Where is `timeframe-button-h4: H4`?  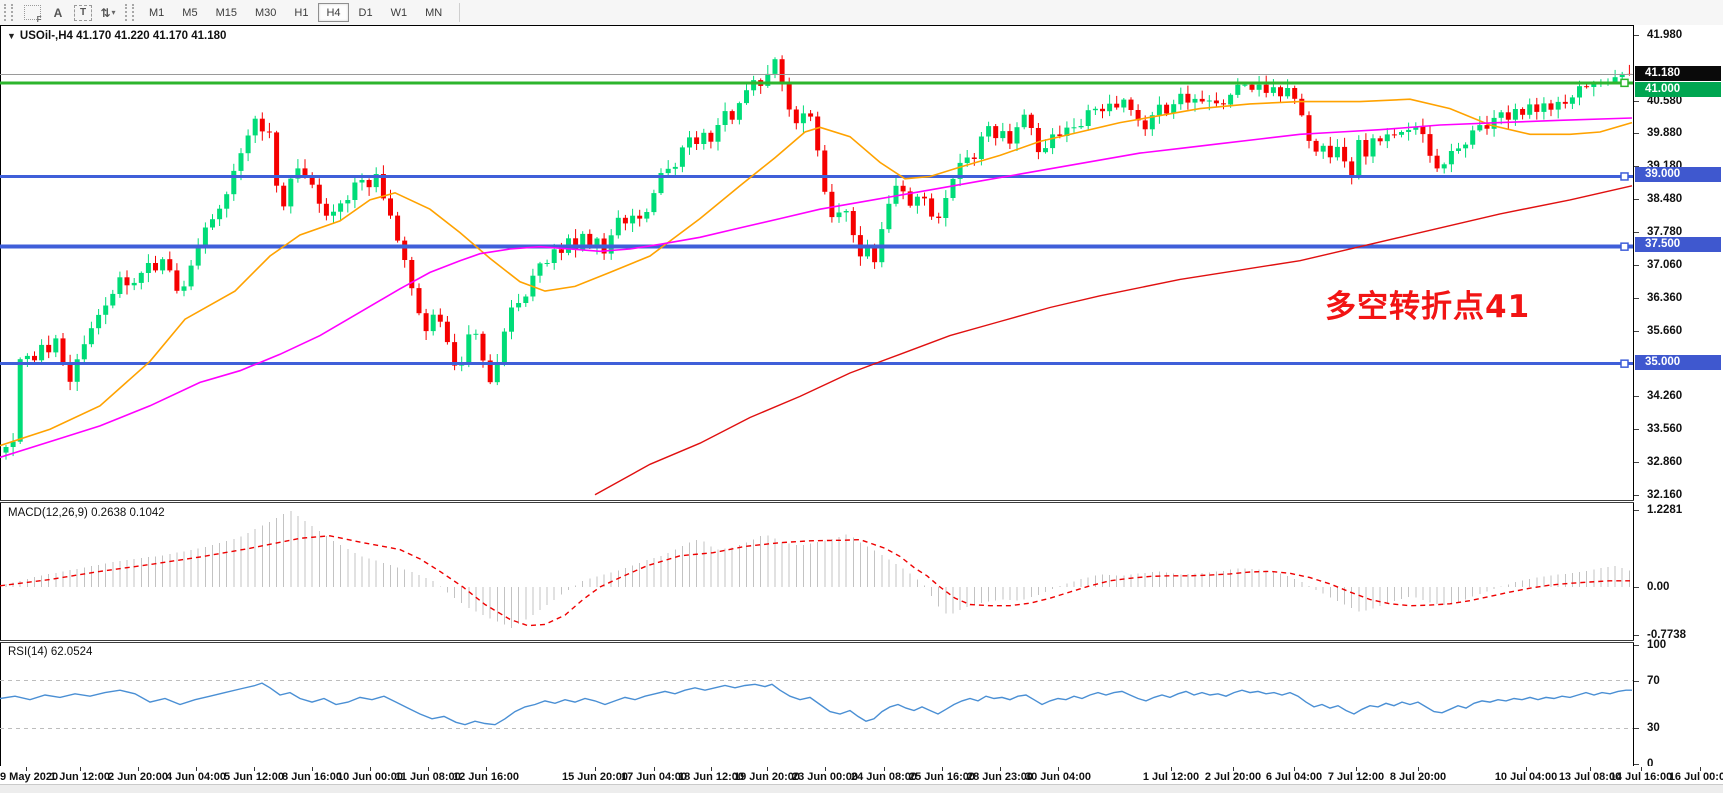 timeframe-button-h4: H4 is located at coordinates (333, 12).